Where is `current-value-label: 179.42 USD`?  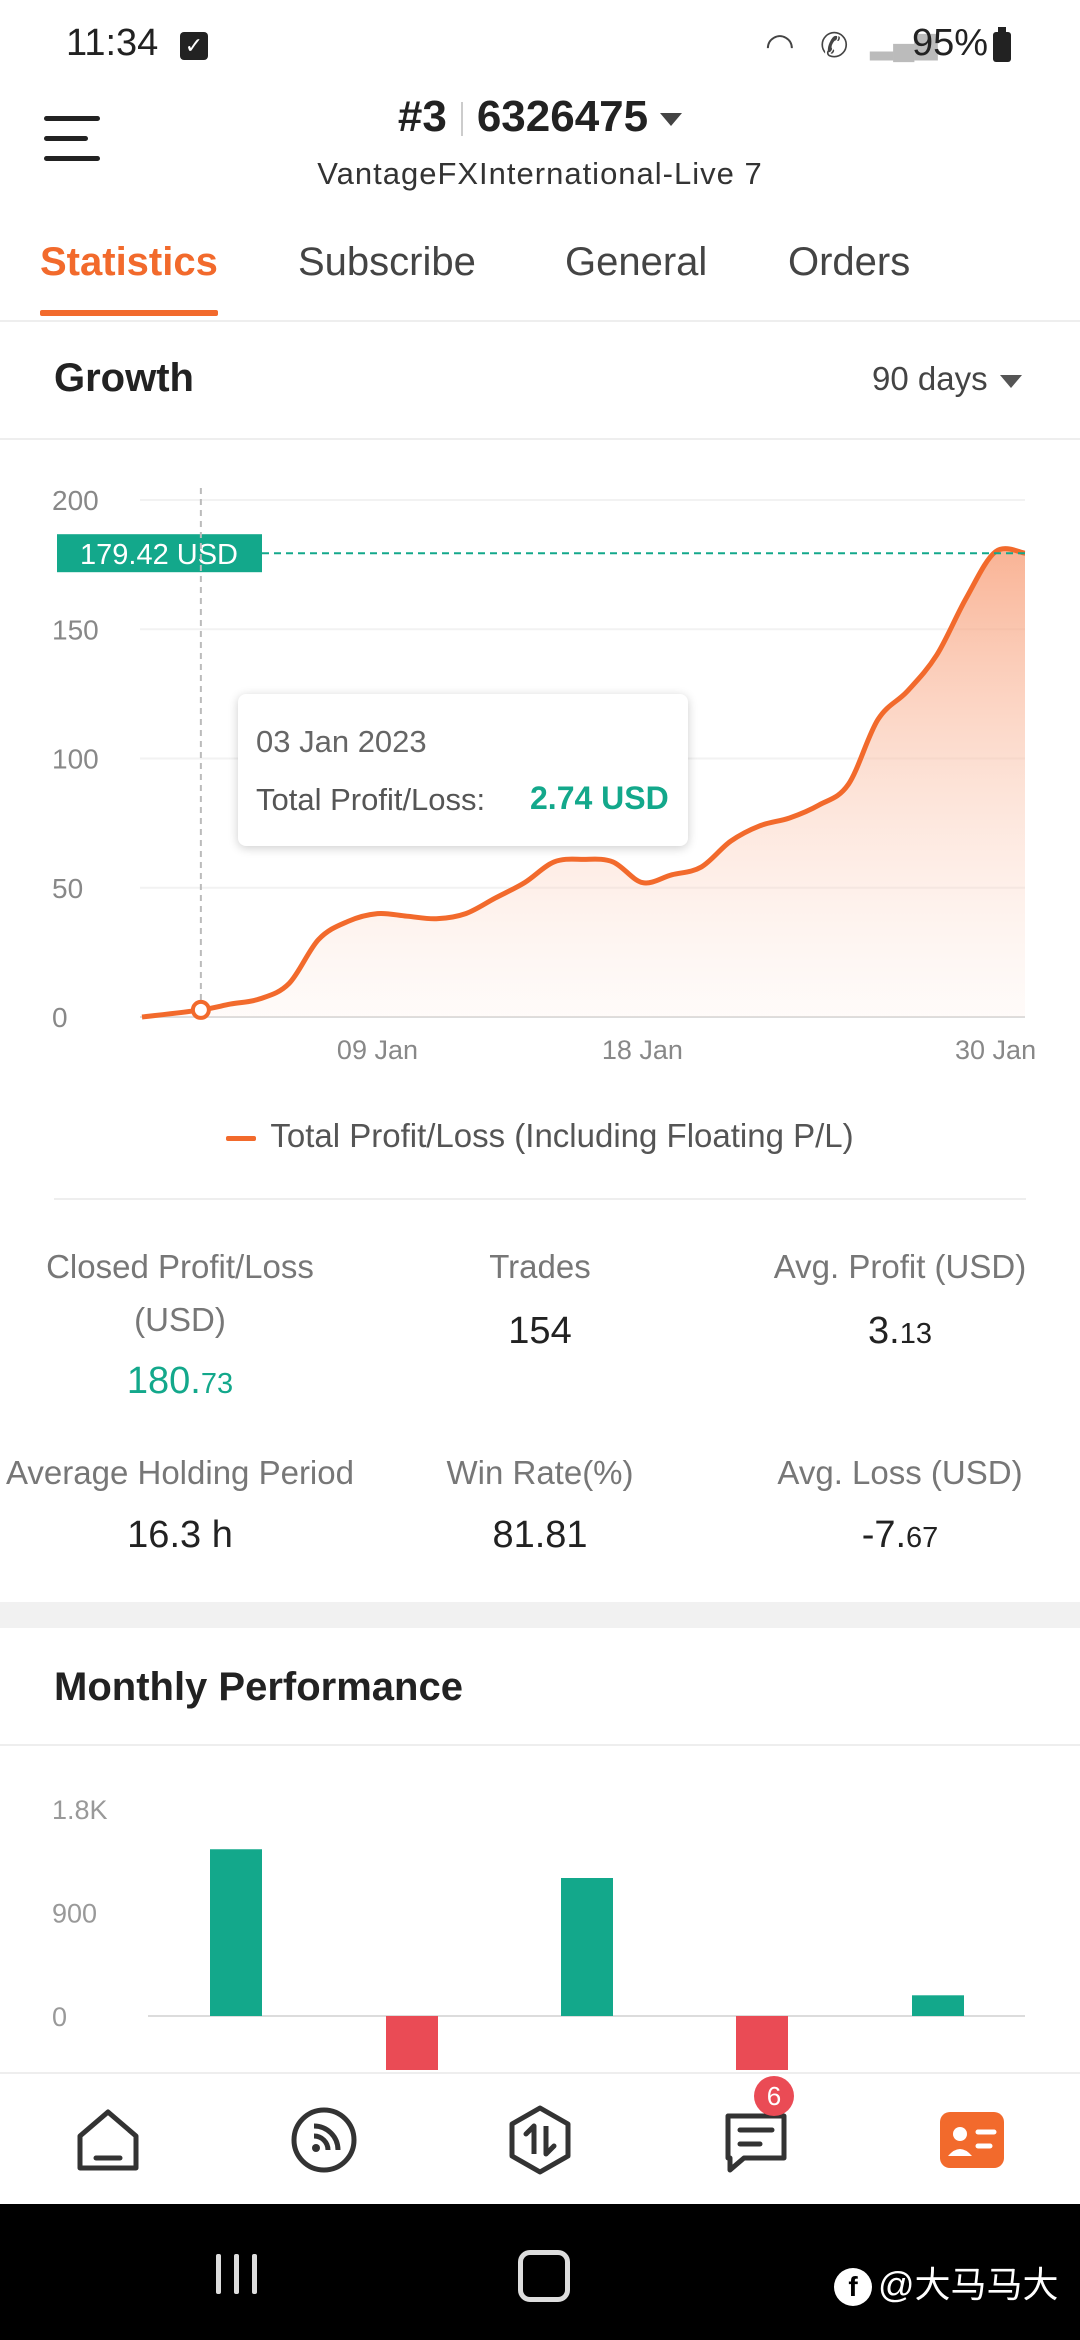 current-value-label: 179.42 USD is located at coordinates (159, 555).